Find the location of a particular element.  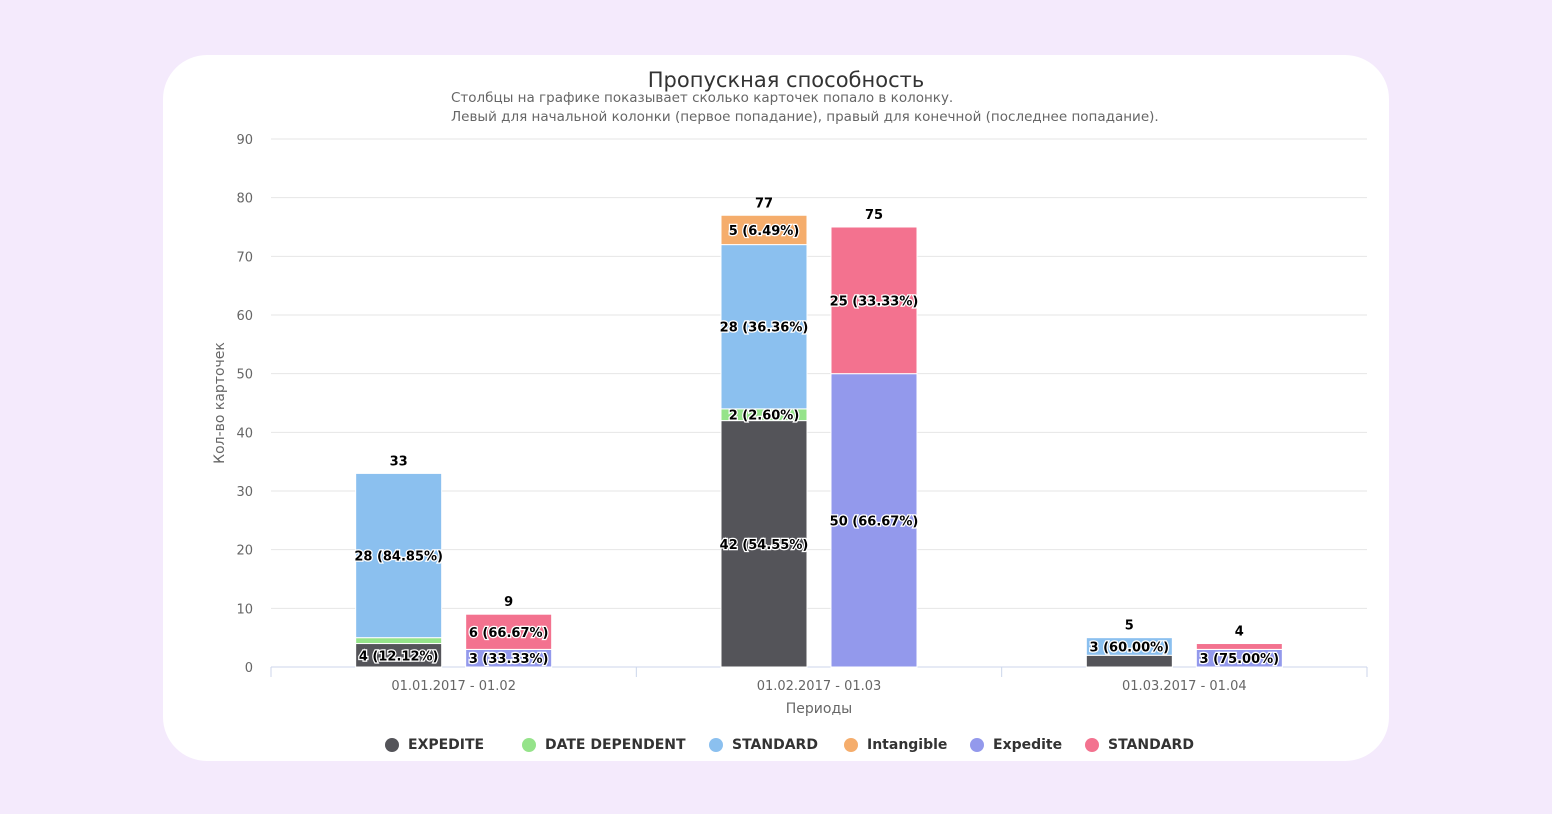

data-label: 42 (54.55%) is located at coordinates (764, 545).